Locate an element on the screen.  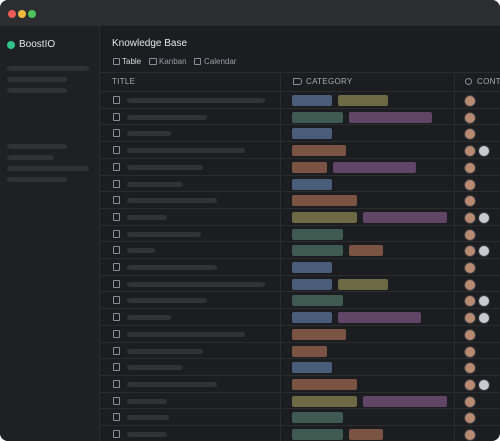
tab: Calendar is located at coordinates (220, 61).